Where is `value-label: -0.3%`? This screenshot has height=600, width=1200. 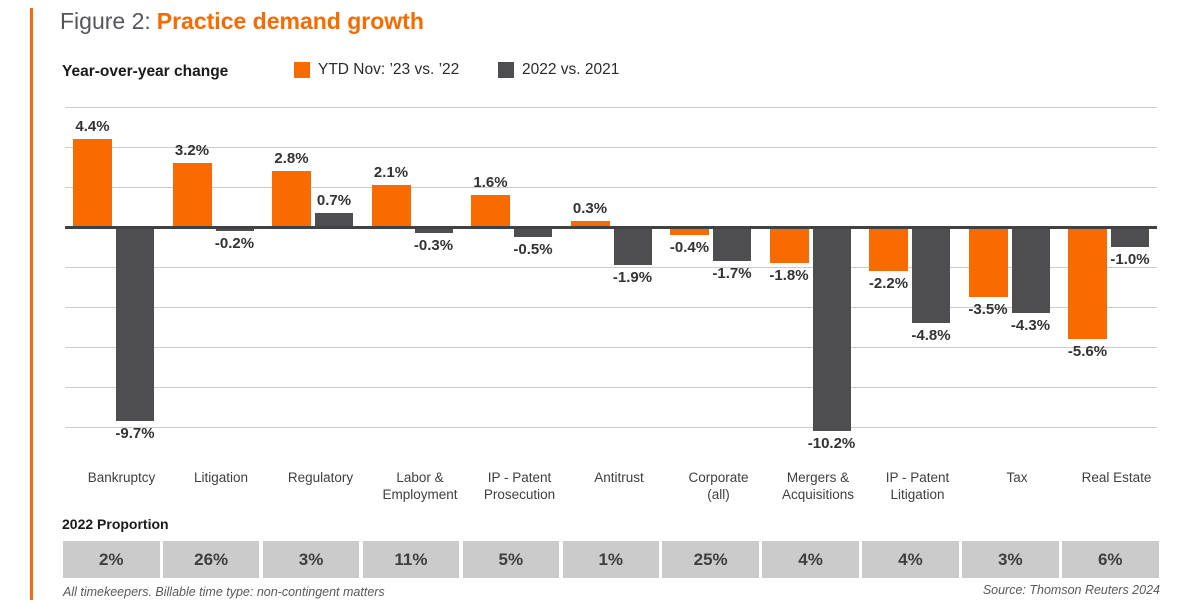 value-label: -0.3% is located at coordinates (433, 245).